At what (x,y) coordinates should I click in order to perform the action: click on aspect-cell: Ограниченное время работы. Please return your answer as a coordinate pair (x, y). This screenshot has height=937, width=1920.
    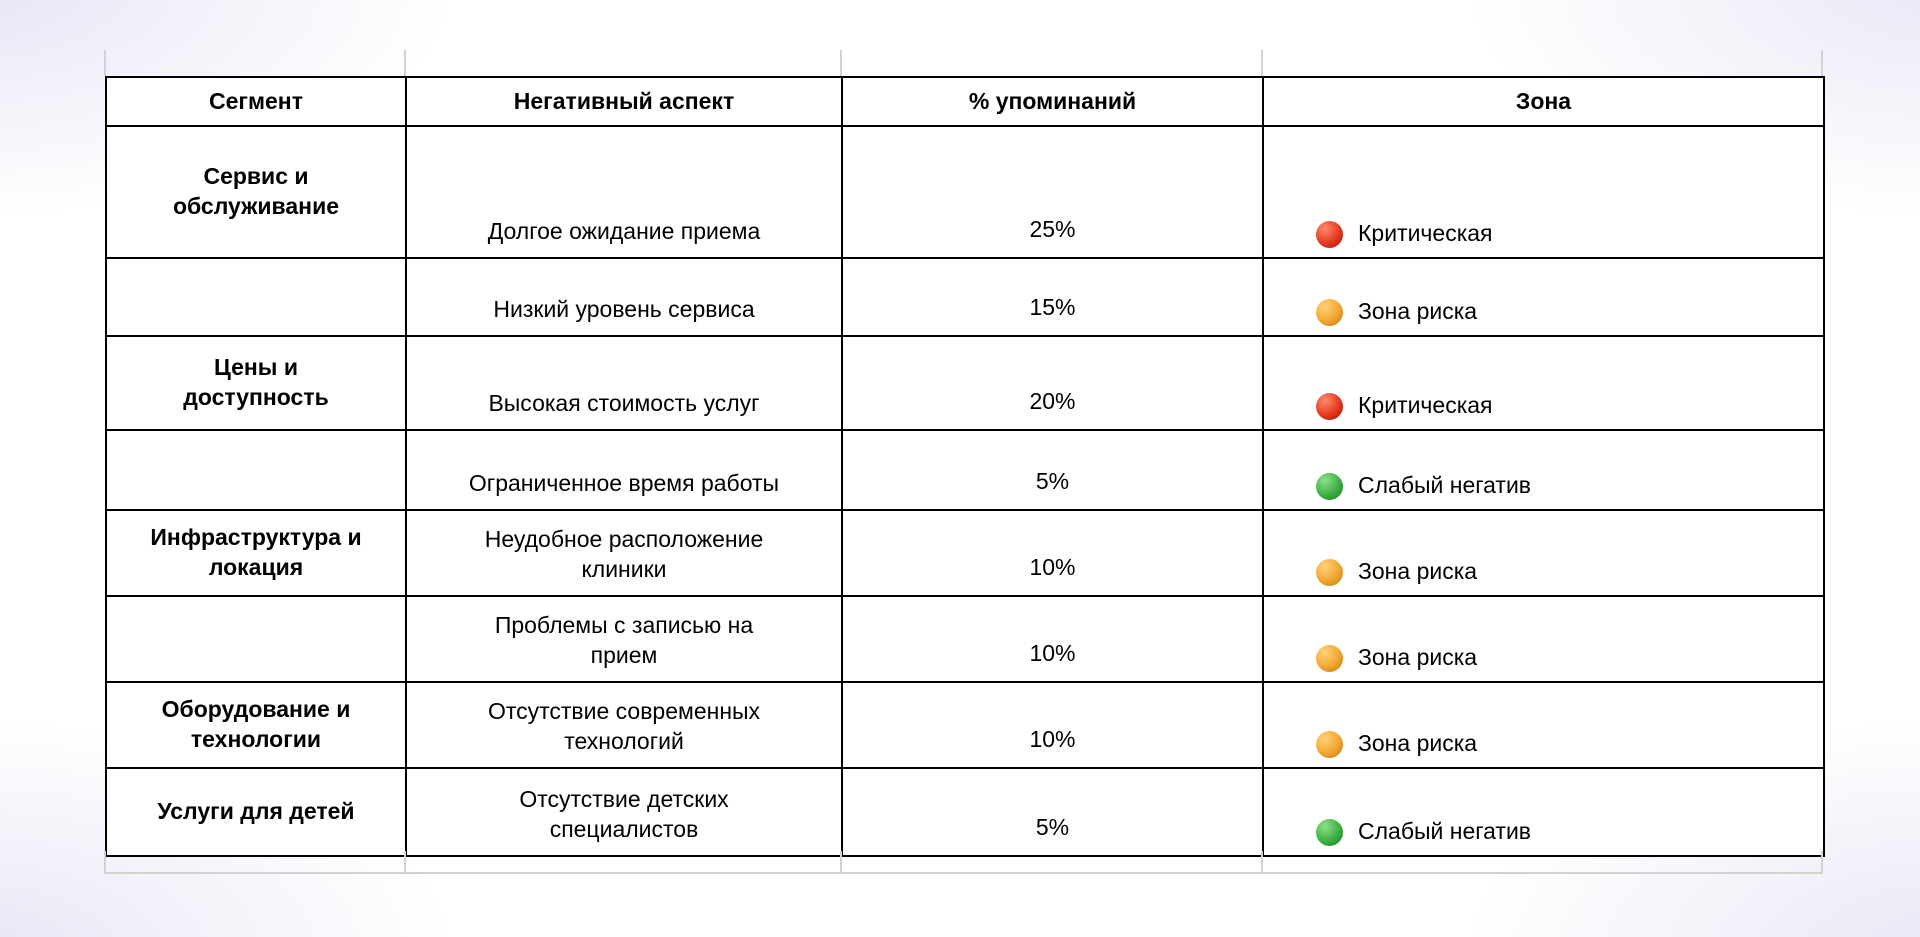
    Looking at the image, I should click on (624, 470).